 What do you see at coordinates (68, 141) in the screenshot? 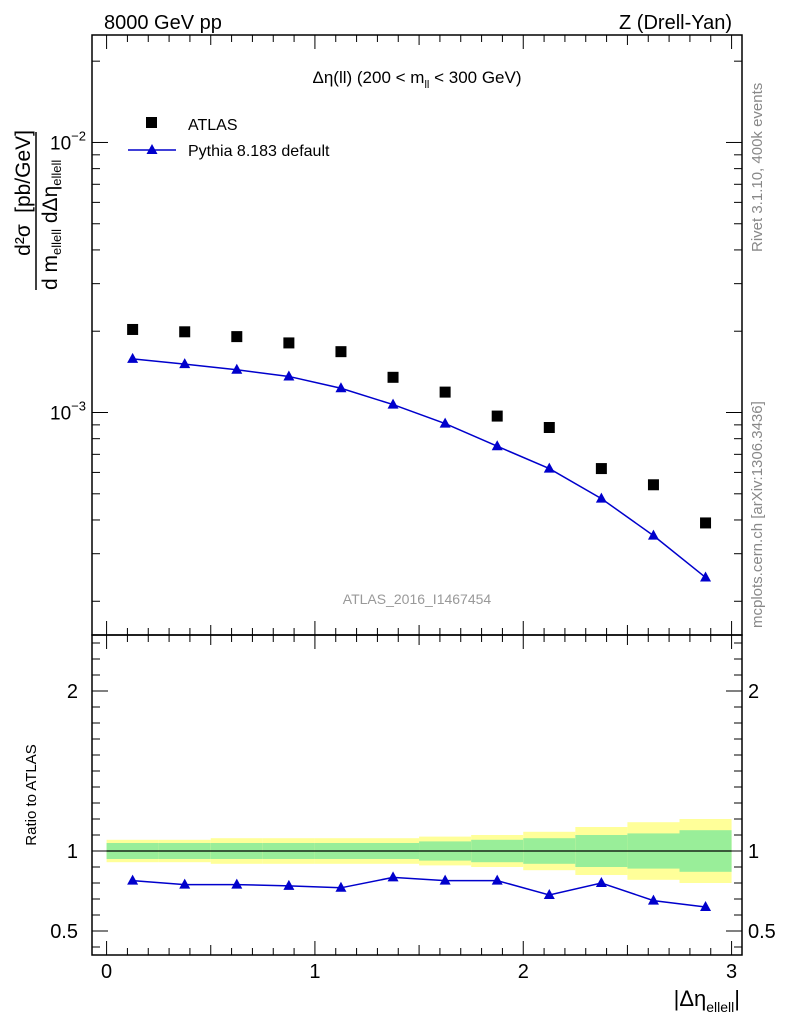
I see `main-ytick-label: 10⁻²` at bounding box center [68, 141].